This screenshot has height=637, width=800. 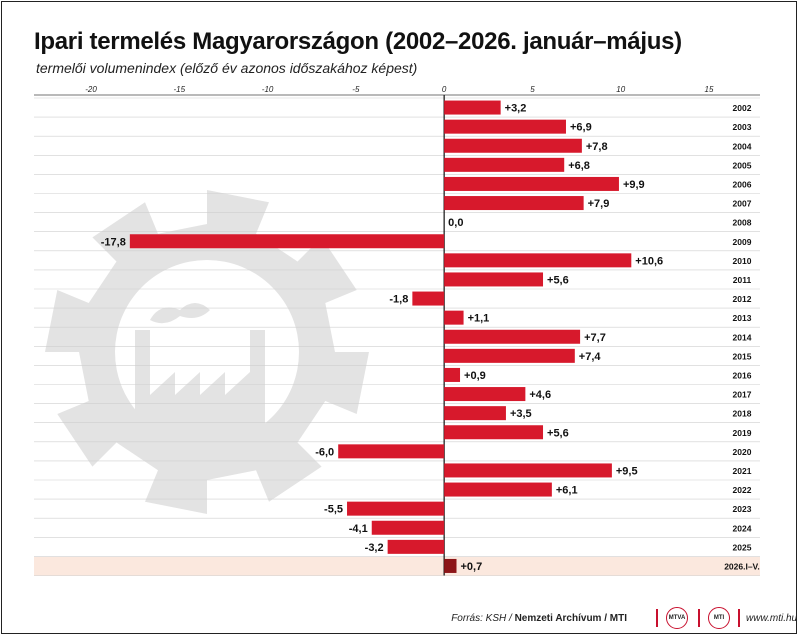 I want to click on data-label: +4,6, so click(x=540, y=395).